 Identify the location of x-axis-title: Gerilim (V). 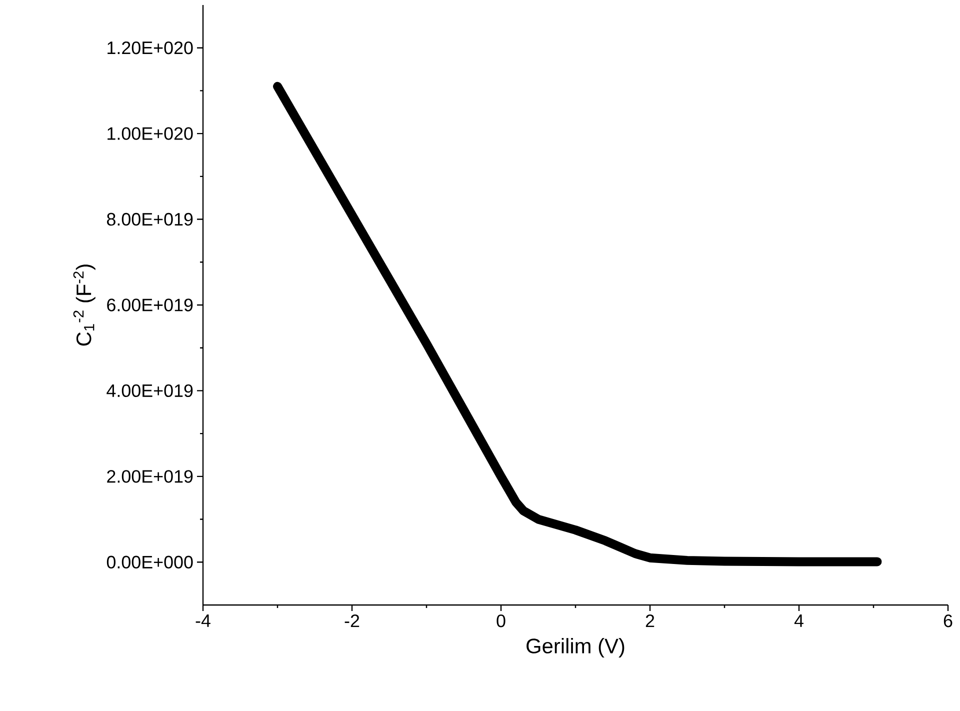
(575, 648).